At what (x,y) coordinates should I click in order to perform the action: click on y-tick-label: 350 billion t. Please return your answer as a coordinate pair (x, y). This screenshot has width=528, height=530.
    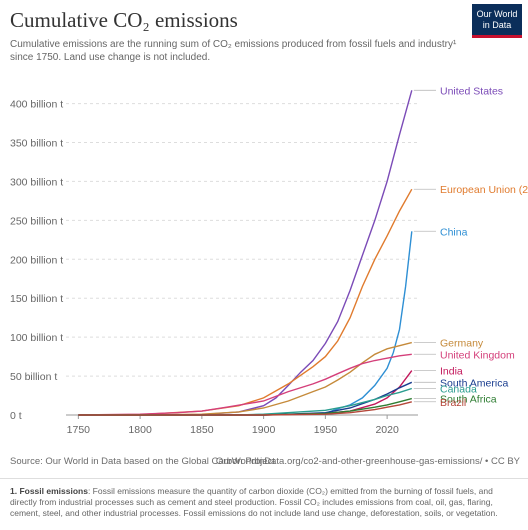
    Looking at the image, I should click on (36, 144).